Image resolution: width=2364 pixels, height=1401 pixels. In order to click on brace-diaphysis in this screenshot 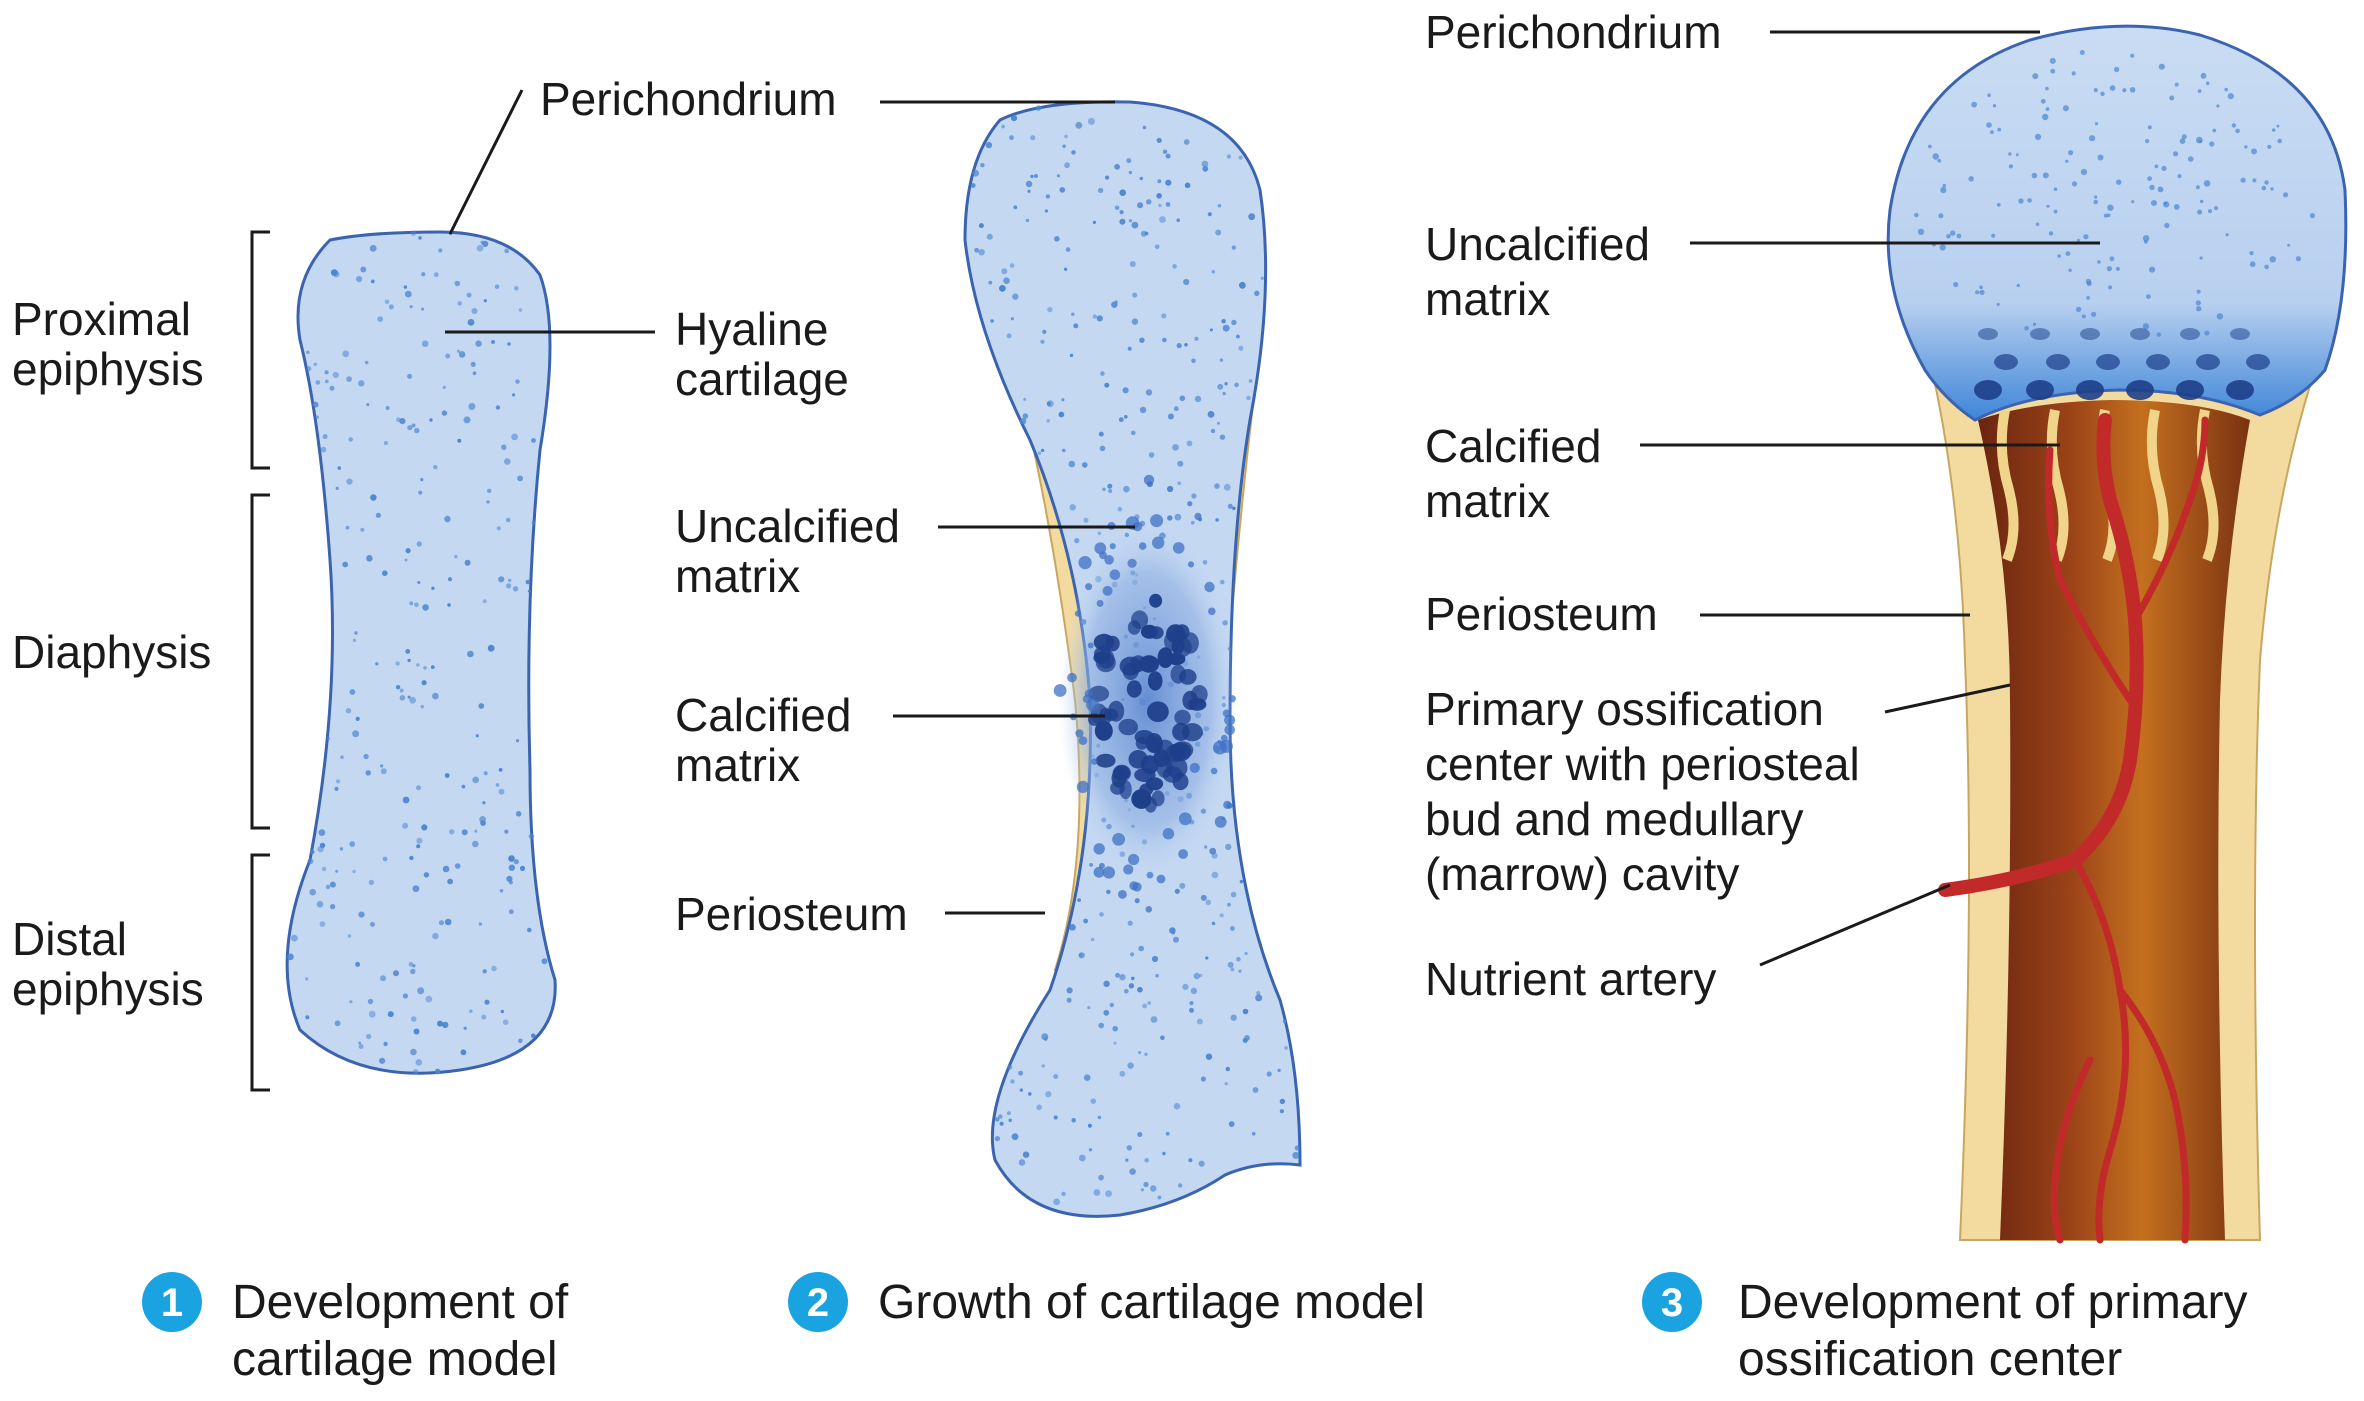, I will do `click(260, 661)`.